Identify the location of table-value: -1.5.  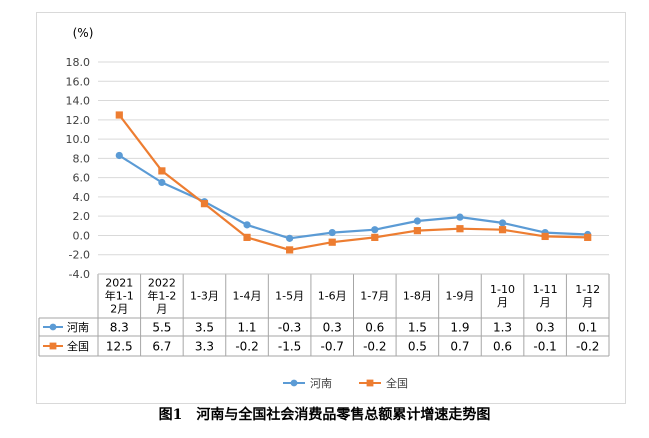
(289, 347).